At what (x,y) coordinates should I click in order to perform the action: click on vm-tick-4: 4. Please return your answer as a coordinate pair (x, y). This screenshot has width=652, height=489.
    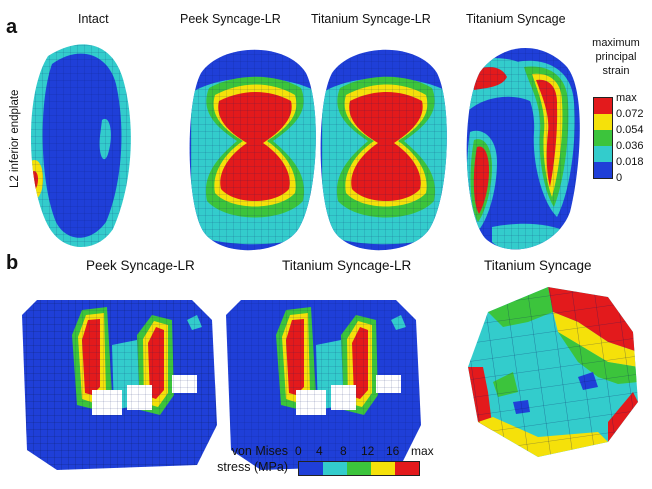
    Looking at the image, I should click on (319, 451).